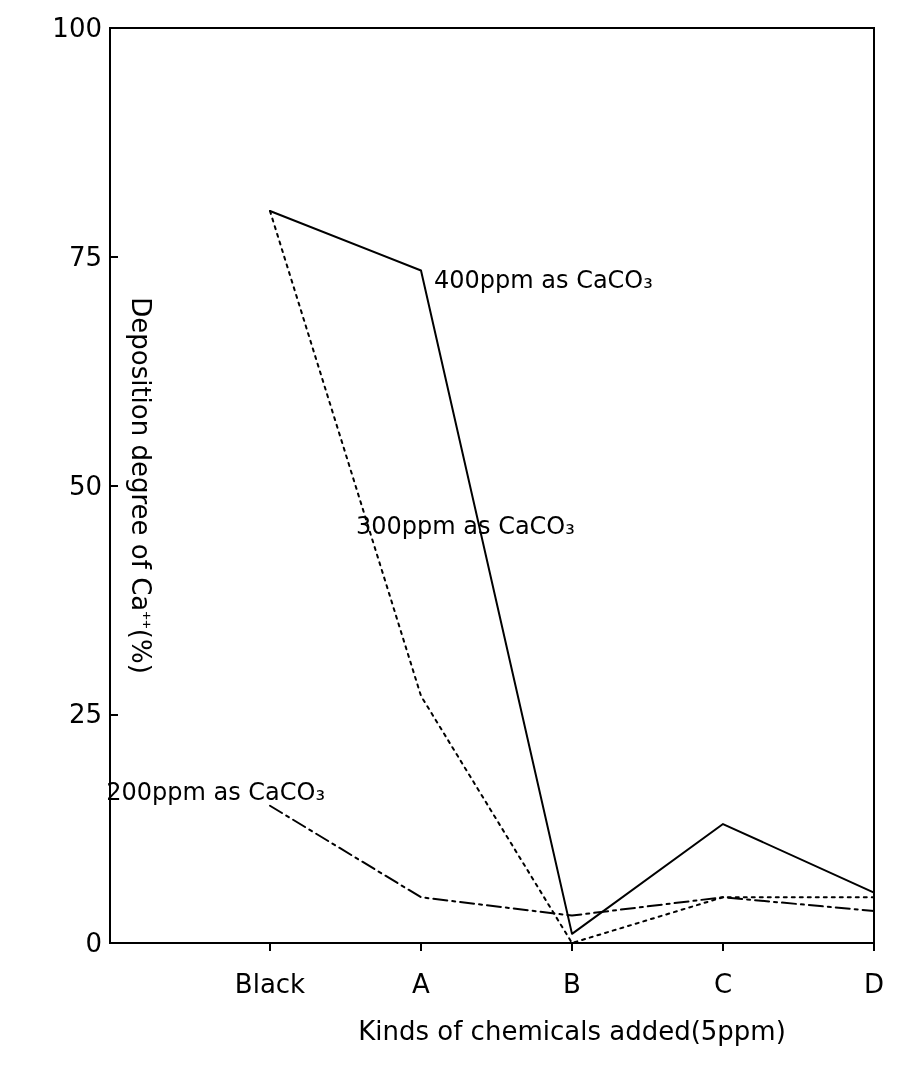 The width and height of the screenshot is (907, 1084). Describe the element at coordinates (874, 984) in the screenshot. I see `x-tick-label: D` at that location.